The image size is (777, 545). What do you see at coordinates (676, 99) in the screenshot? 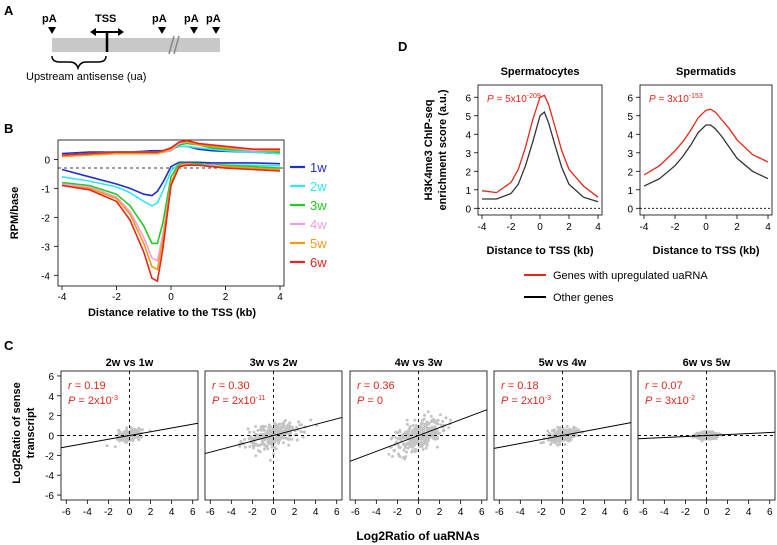
I see `p-value: P = 3x10-153` at bounding box center [676, 99].